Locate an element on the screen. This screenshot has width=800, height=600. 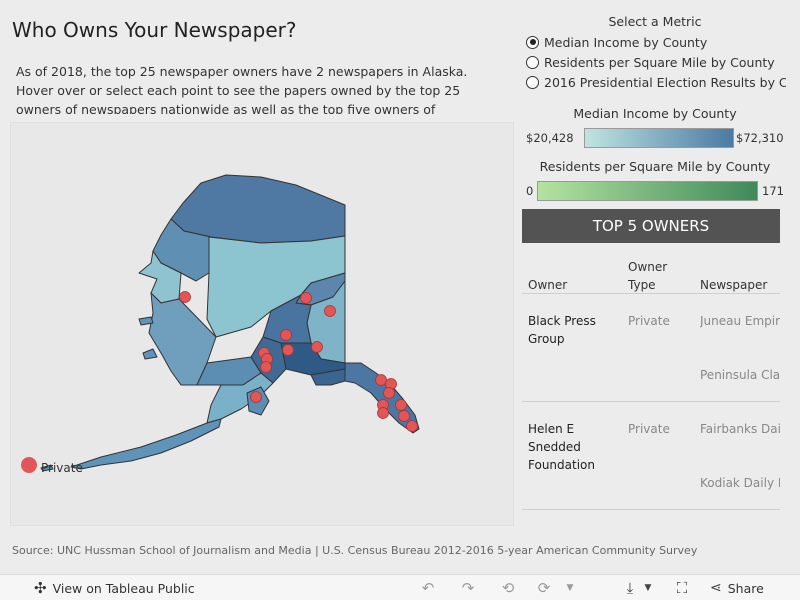
column-header-owner: Owner is located at coordinates (548, 285).